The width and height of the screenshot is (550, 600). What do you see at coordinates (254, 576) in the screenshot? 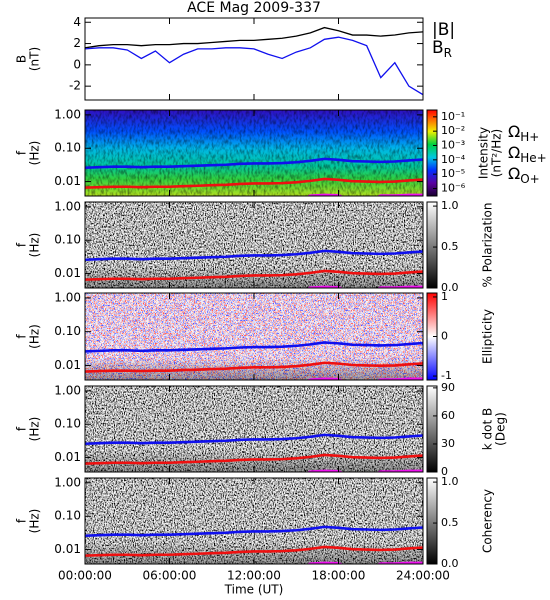
I see `x-tick-label: 12:00:00` at bounding box center [254, 576].